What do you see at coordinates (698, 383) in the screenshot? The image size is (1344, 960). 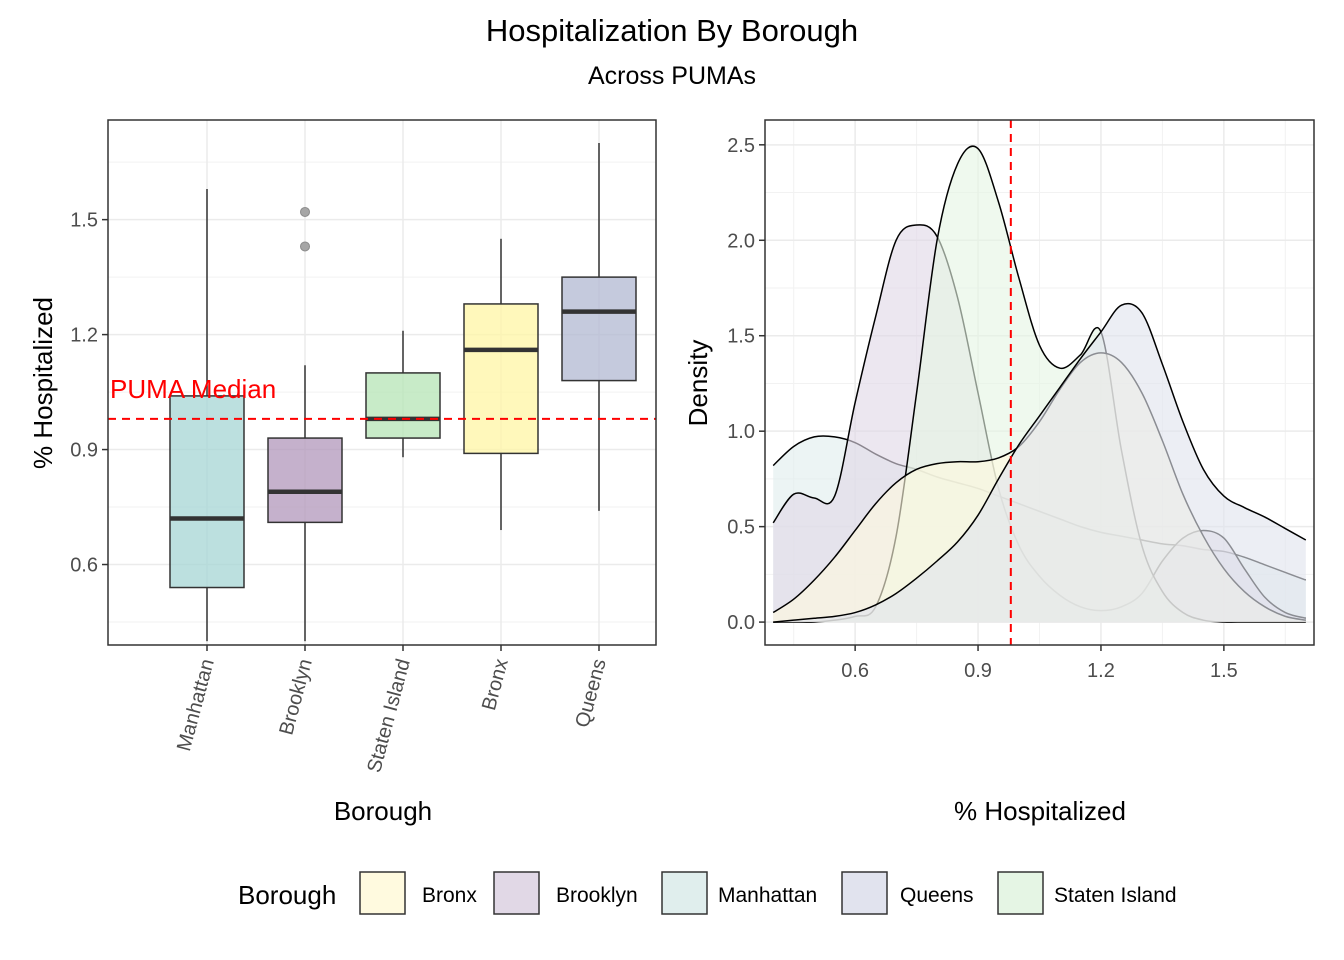 I see `density-y-axis-title: Density` at bounding box center [698, 383].